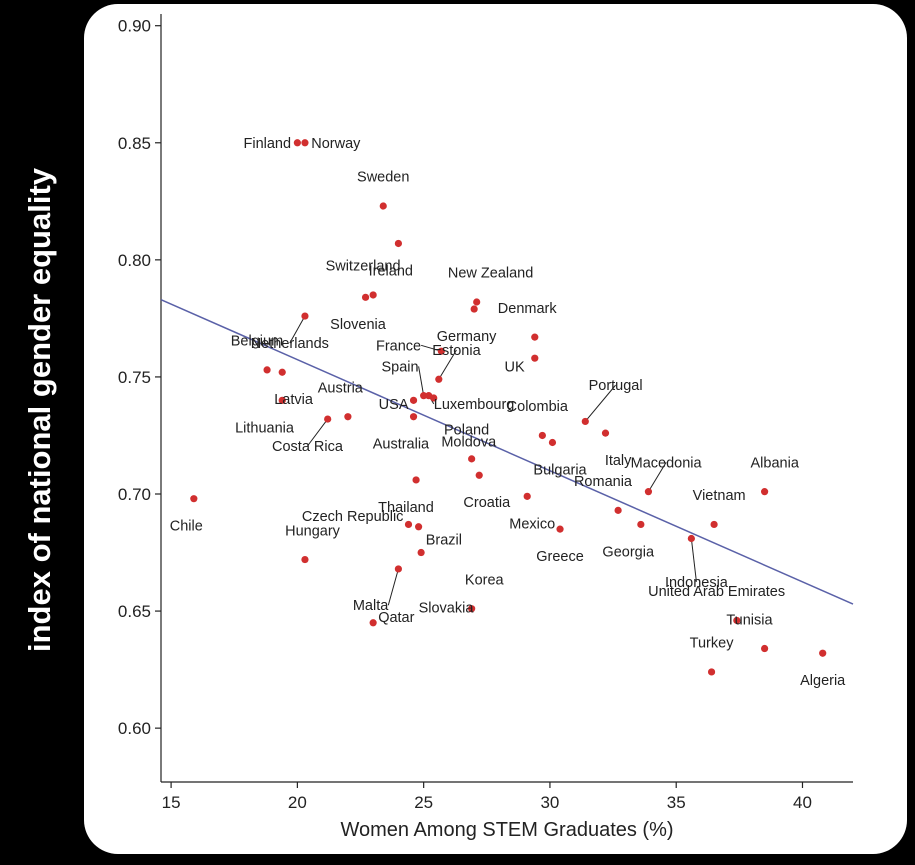 The image size is (915, 865). I want to click on data-label: Thailand, so click(406, 508).